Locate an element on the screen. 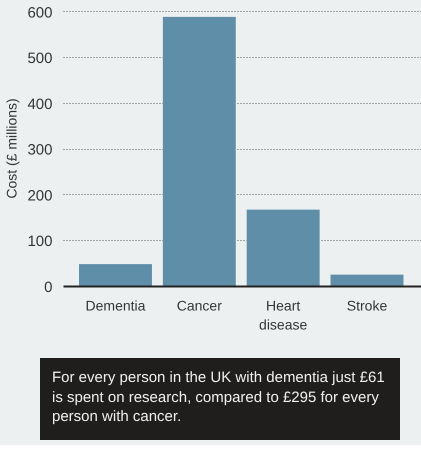  y-tick-label: 500 is located at coordinates (40, 59).